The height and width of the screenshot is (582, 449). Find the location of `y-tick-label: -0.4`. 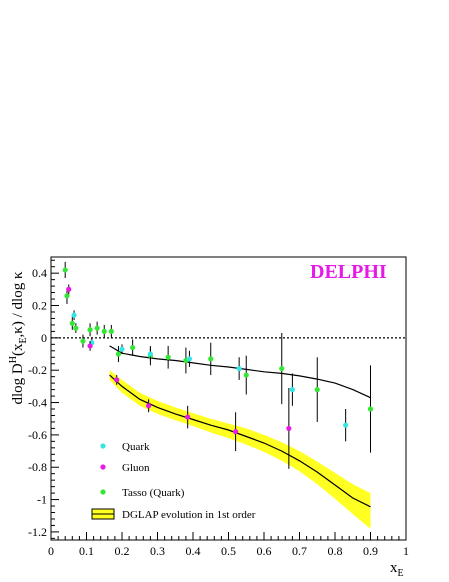

y-tick-label: -0.4 is located at coordinates (37, 403).